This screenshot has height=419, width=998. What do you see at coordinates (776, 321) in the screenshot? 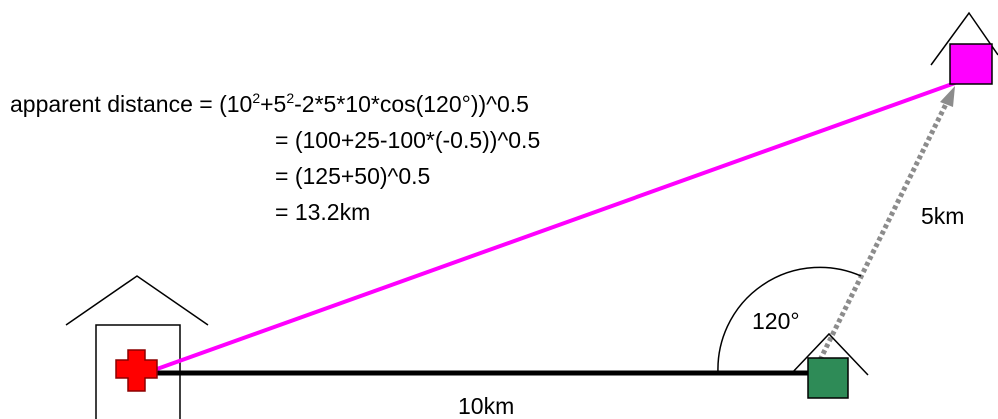
I see `label-angle-120: 120°` at bounding box center [776, 321].